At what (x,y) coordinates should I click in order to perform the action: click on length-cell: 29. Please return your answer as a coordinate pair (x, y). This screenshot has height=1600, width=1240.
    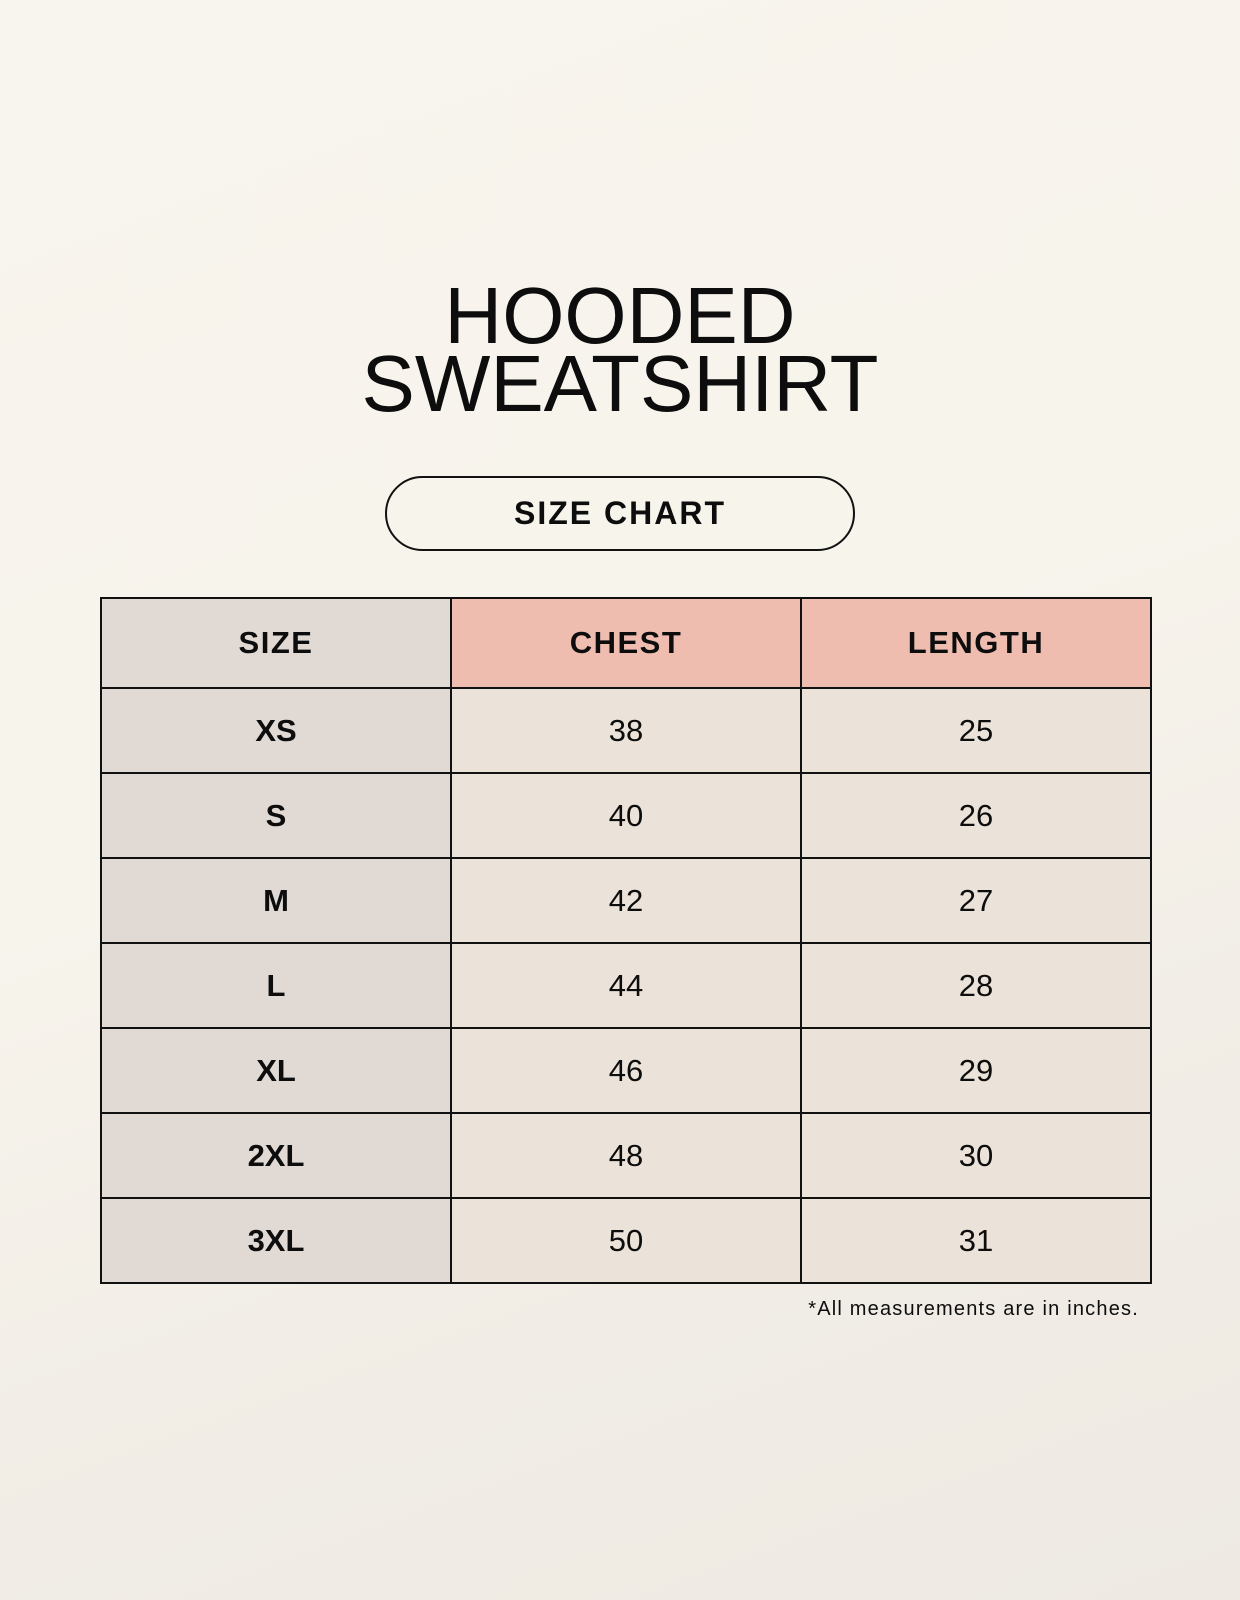
    Looking at the image, I should click on (976, 1070).